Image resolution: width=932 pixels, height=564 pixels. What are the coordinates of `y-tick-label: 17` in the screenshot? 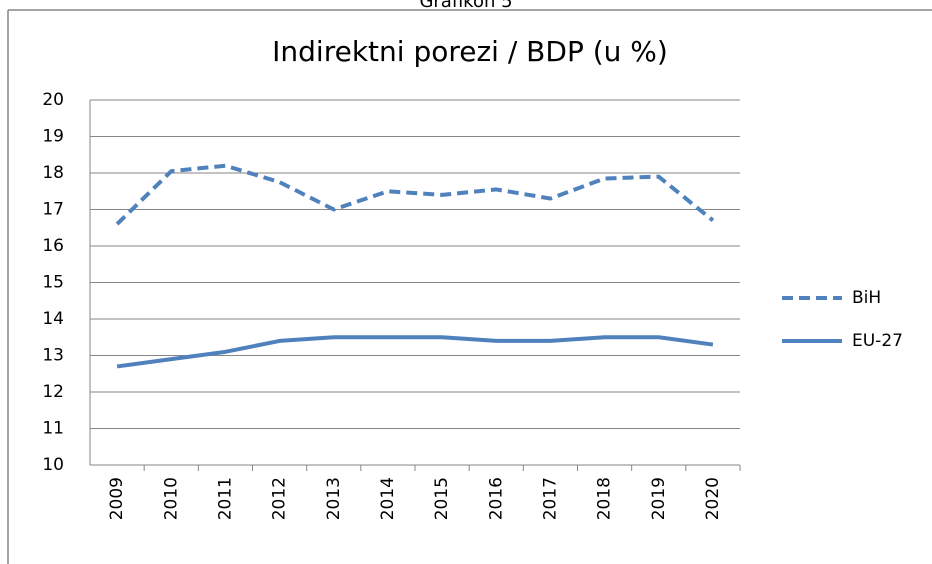 It's located at (53, 210).